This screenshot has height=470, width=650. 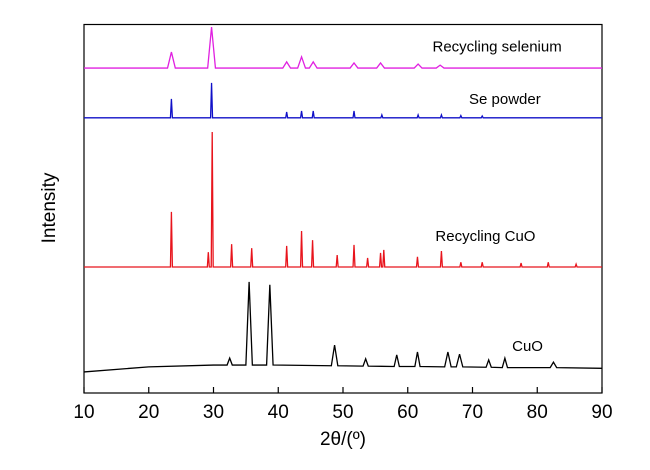 What do you see at coordinates (527, 346) in the screenshot?
I see `series-label: CuO` at bounding box center [527, 346].